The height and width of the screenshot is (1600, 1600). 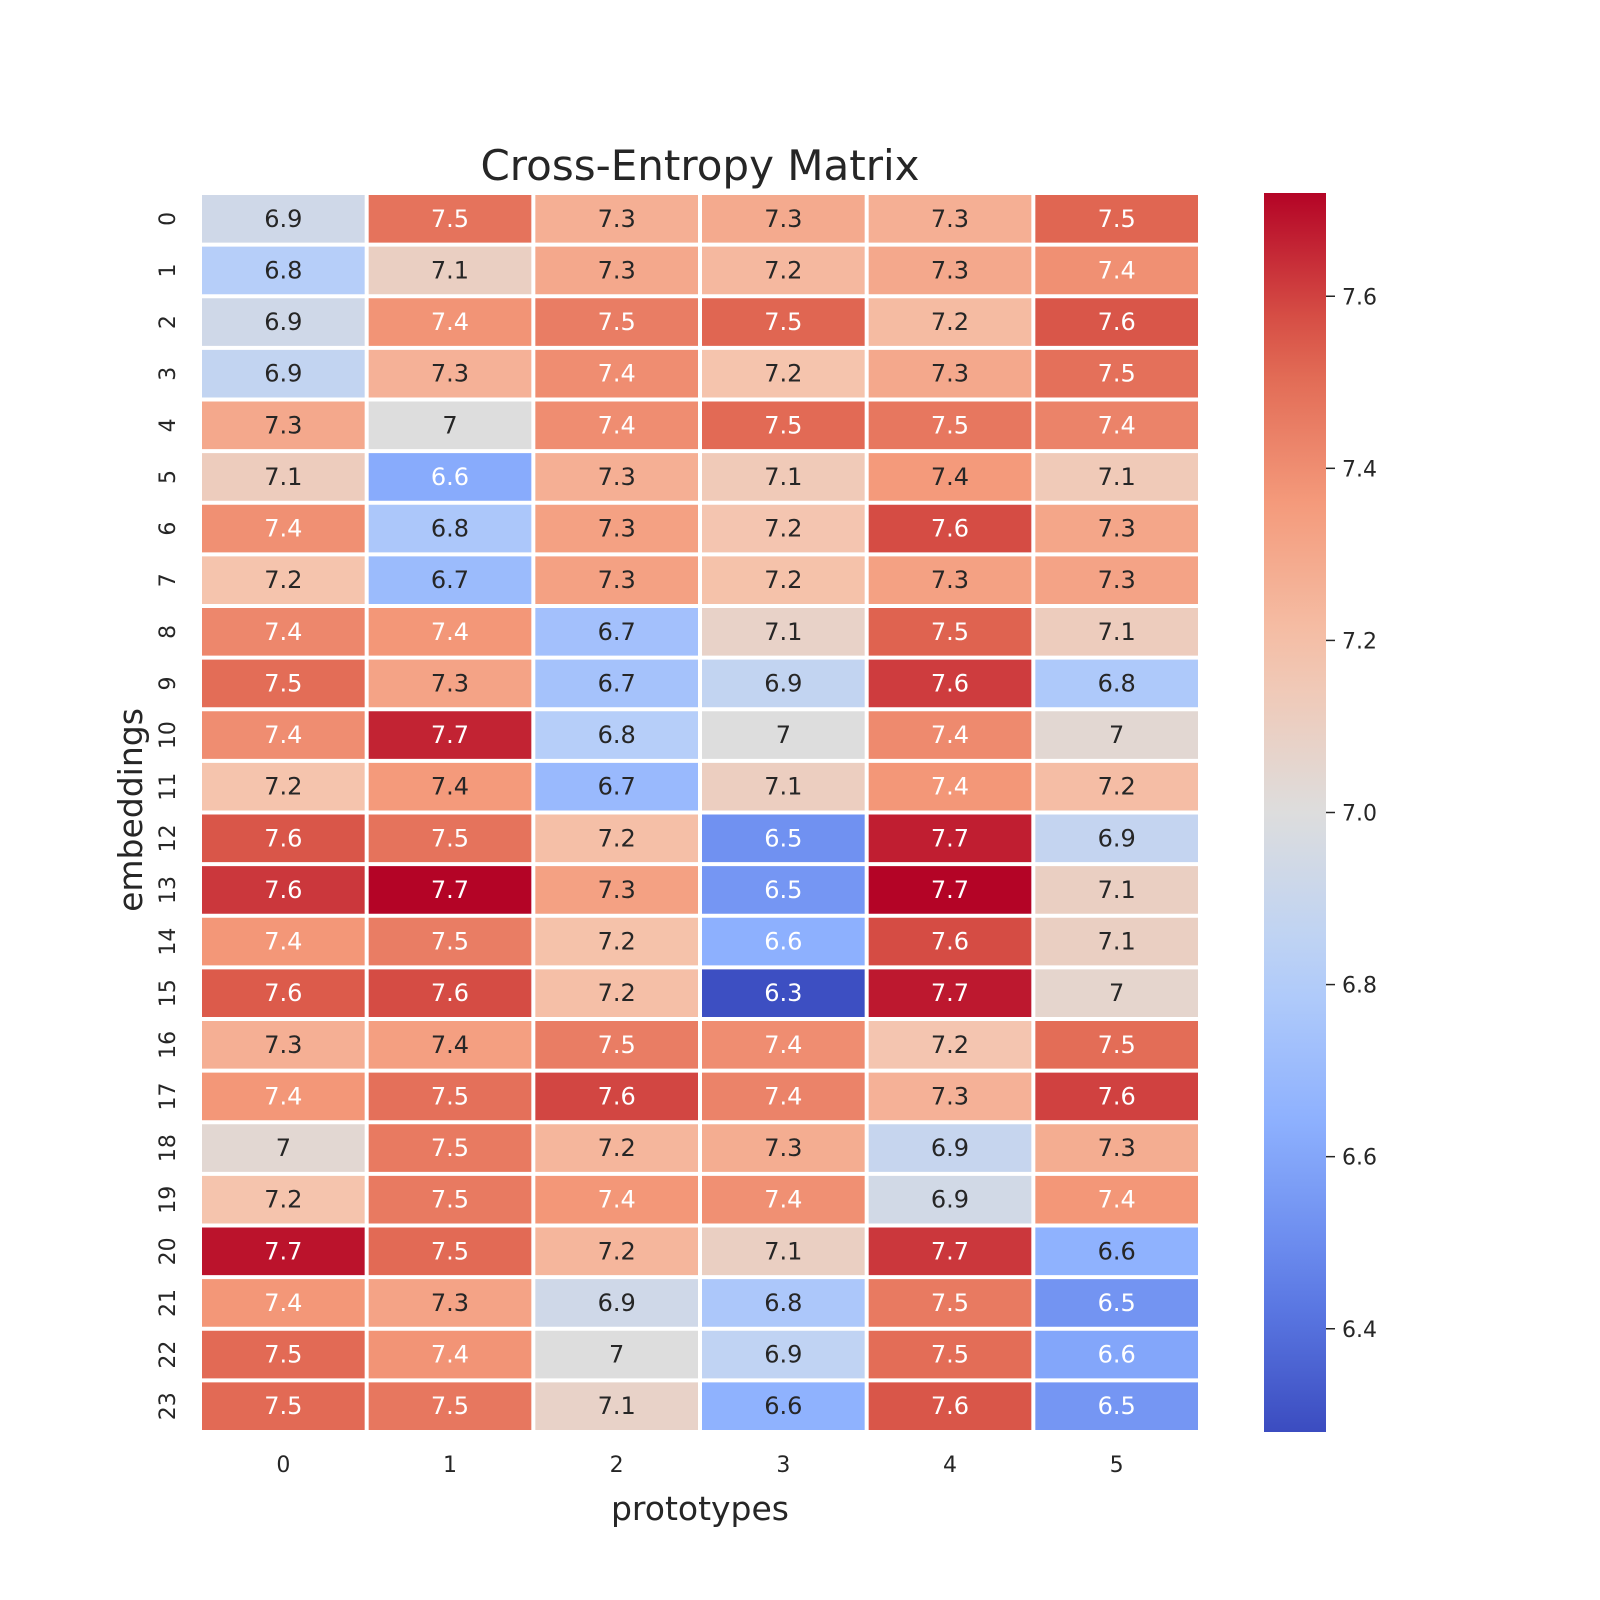 What do you see at coordinates (950, 1200) in the screenshot?
I see `cell-value-label: 6.9` at bounding box center [950, 1200].